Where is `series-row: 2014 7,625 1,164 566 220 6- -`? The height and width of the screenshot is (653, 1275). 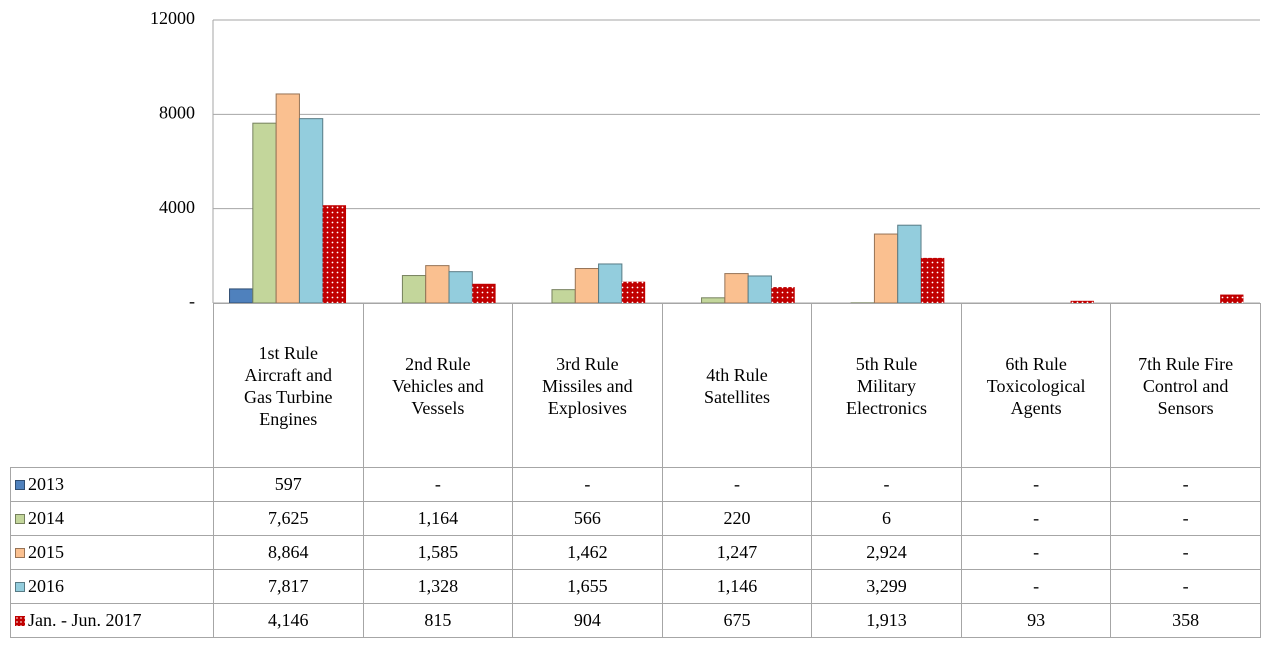
series-row: 2014 7,625 1,164 566 220 6- - is located at coordinates (635, 518).